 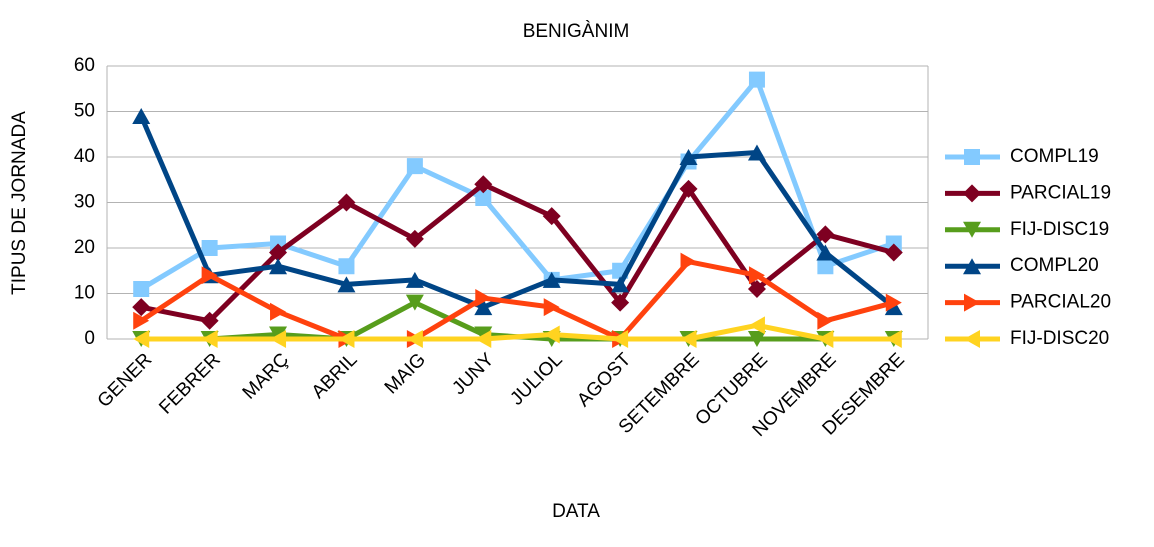 I want to click on y-tick-label: 30, so click(x=84, y=202).